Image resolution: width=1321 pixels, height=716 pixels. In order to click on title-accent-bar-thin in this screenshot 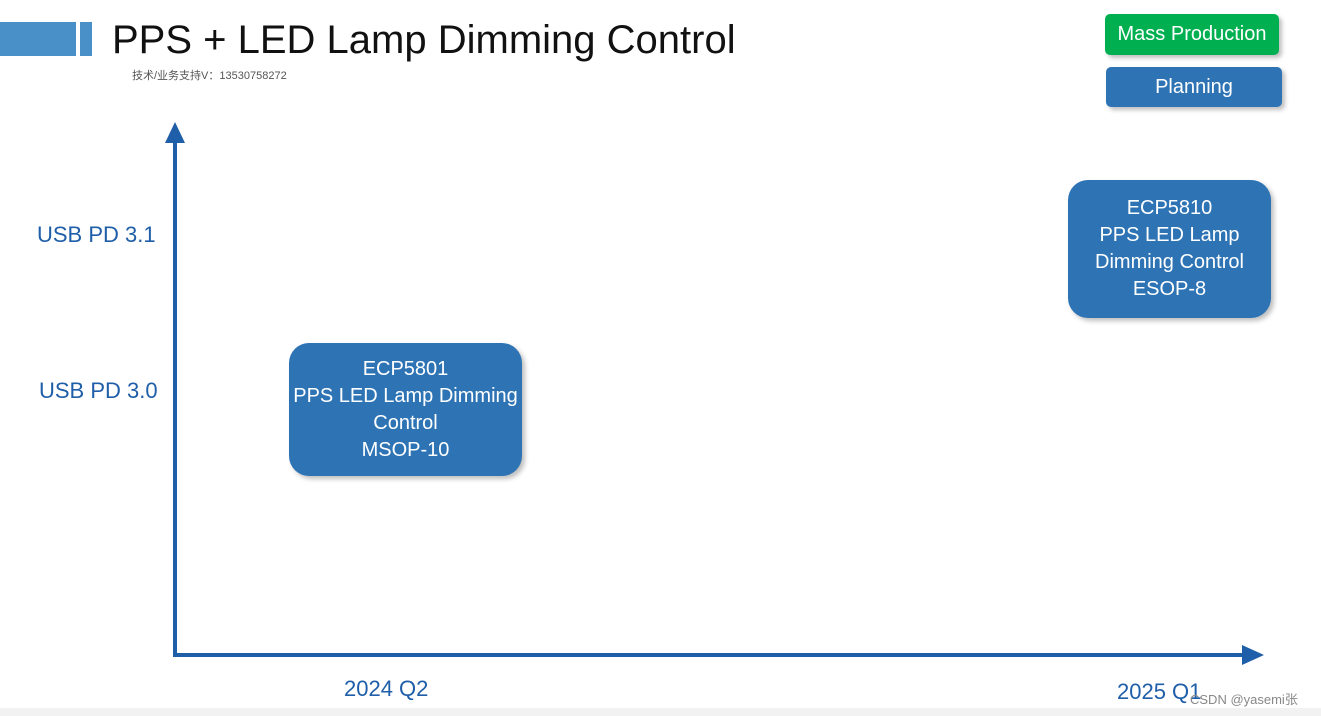, I will do `click(86, 39)`.